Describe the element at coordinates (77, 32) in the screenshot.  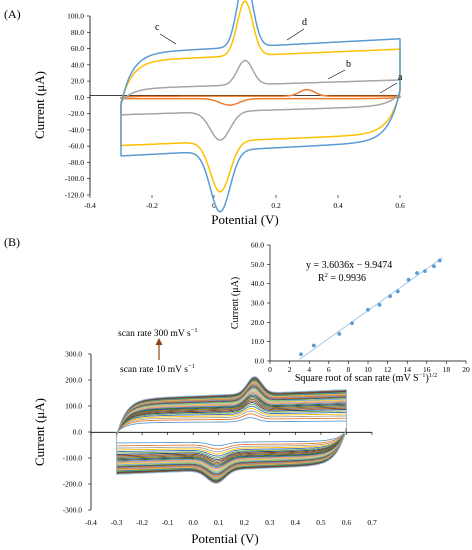
I see `chart-a-y-tick-label: 80.0` at that location.